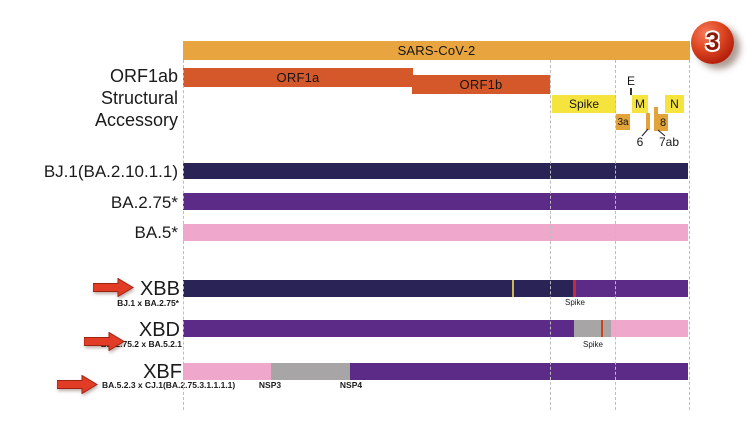  I want to click on xbf-genome-bar, so click(435, 371).